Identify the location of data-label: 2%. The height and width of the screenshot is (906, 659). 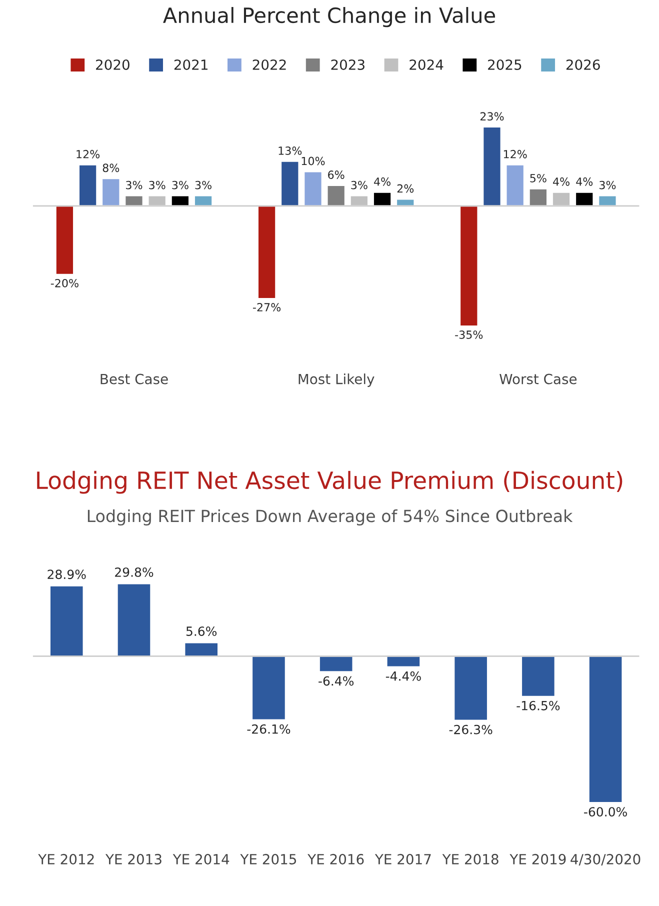
(405, 188).